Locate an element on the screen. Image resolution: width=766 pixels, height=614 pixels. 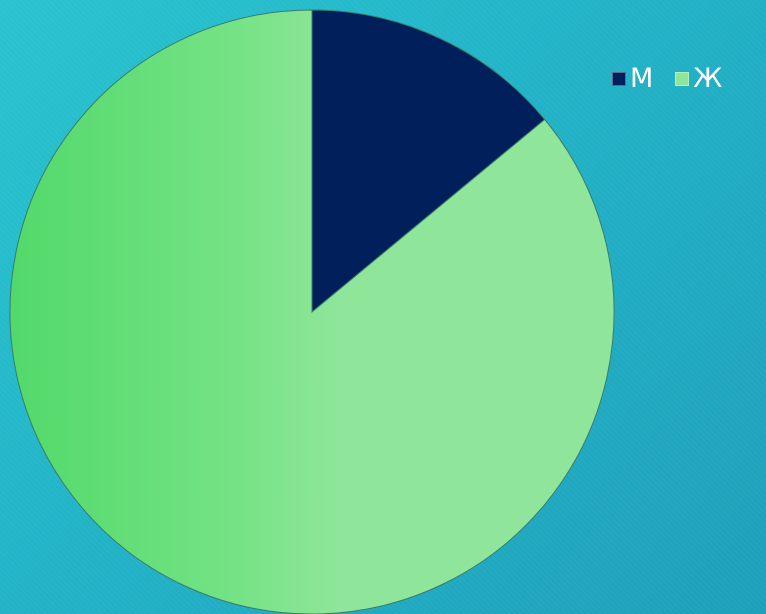
legend-label-f: Ж is located at coordinates (708, 78).